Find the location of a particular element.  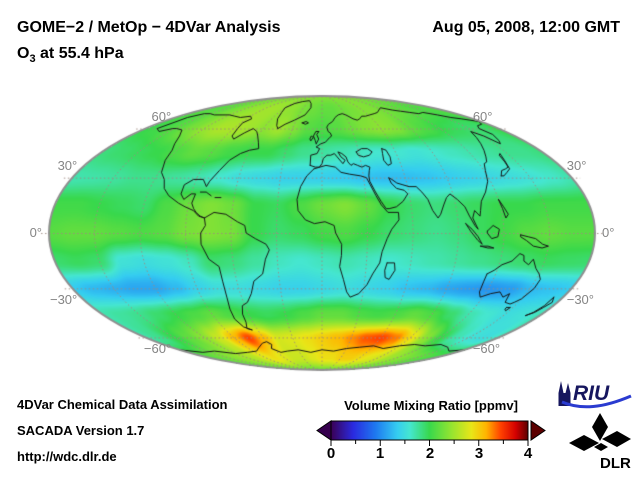

colorbar-tick-label-4: 4 is located at coordinates (528, 453).